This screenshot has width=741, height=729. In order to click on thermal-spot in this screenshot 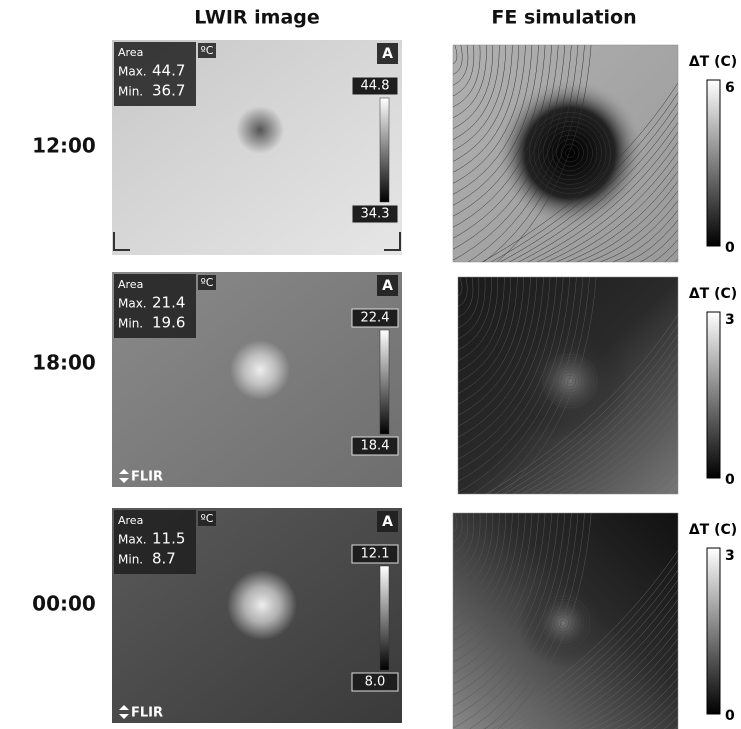, I will do `click(260, 370)`.